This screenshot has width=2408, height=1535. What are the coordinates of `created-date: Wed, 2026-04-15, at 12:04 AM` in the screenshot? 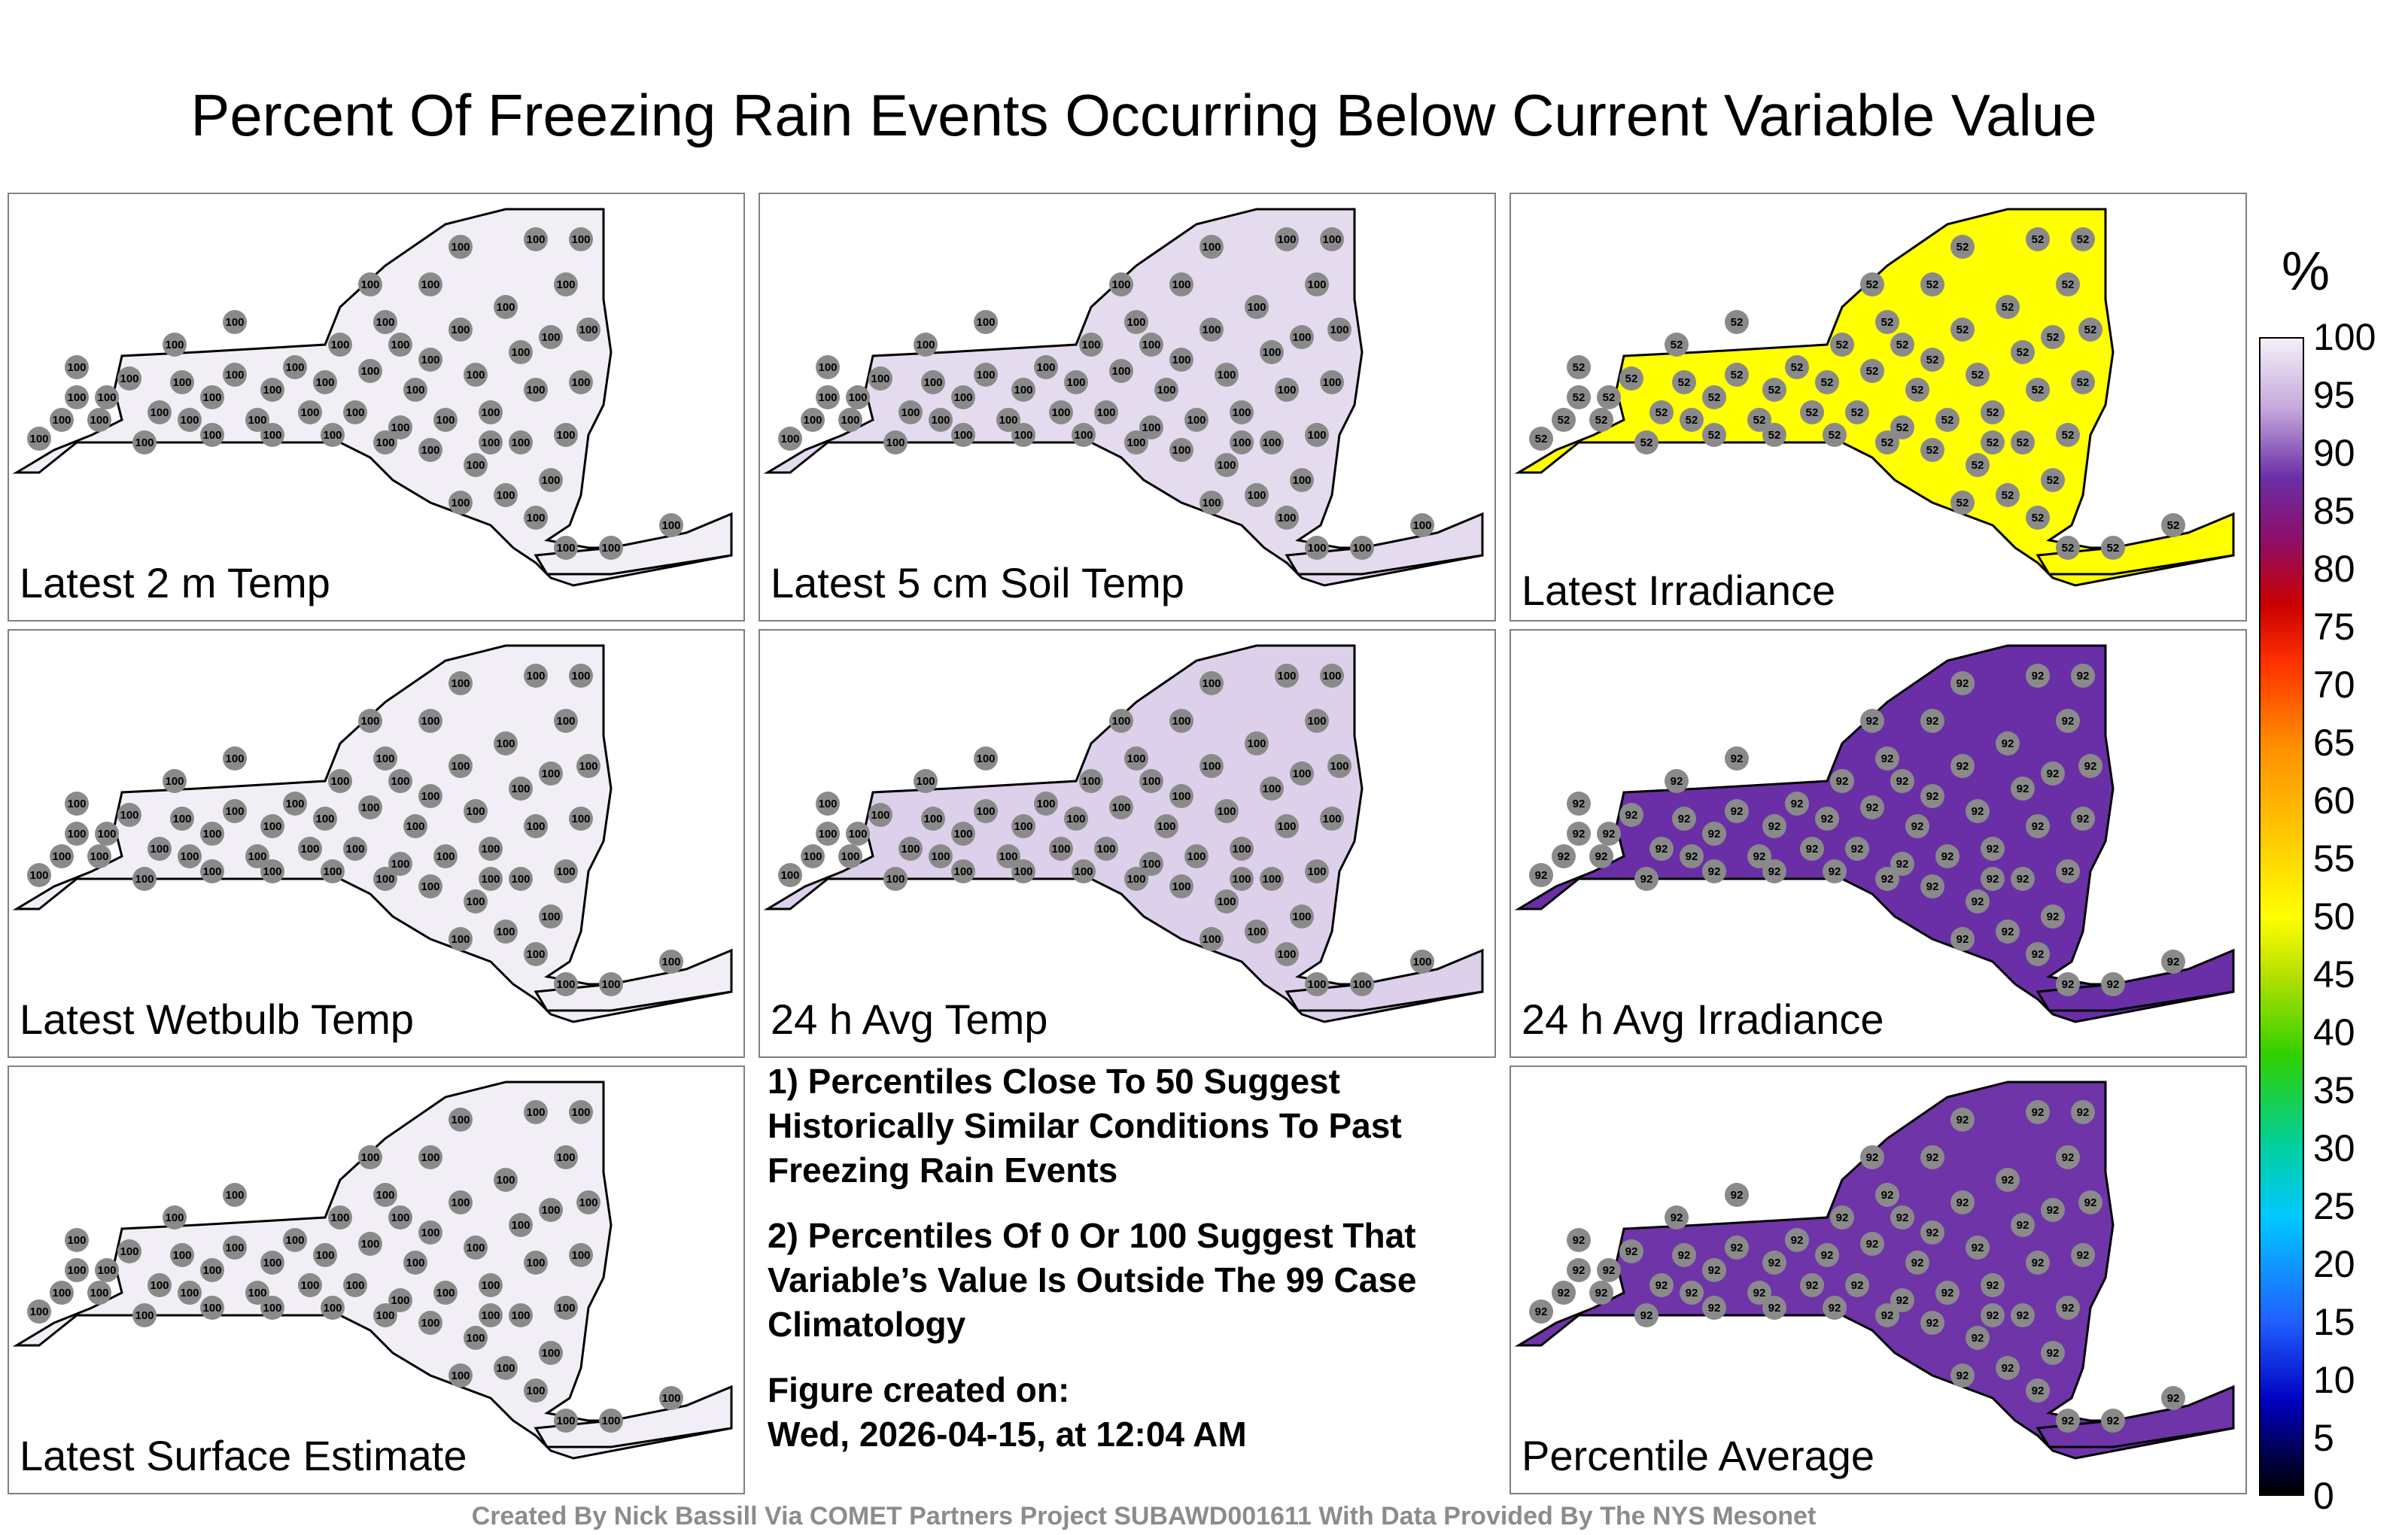 It's located at (1007, 1434).